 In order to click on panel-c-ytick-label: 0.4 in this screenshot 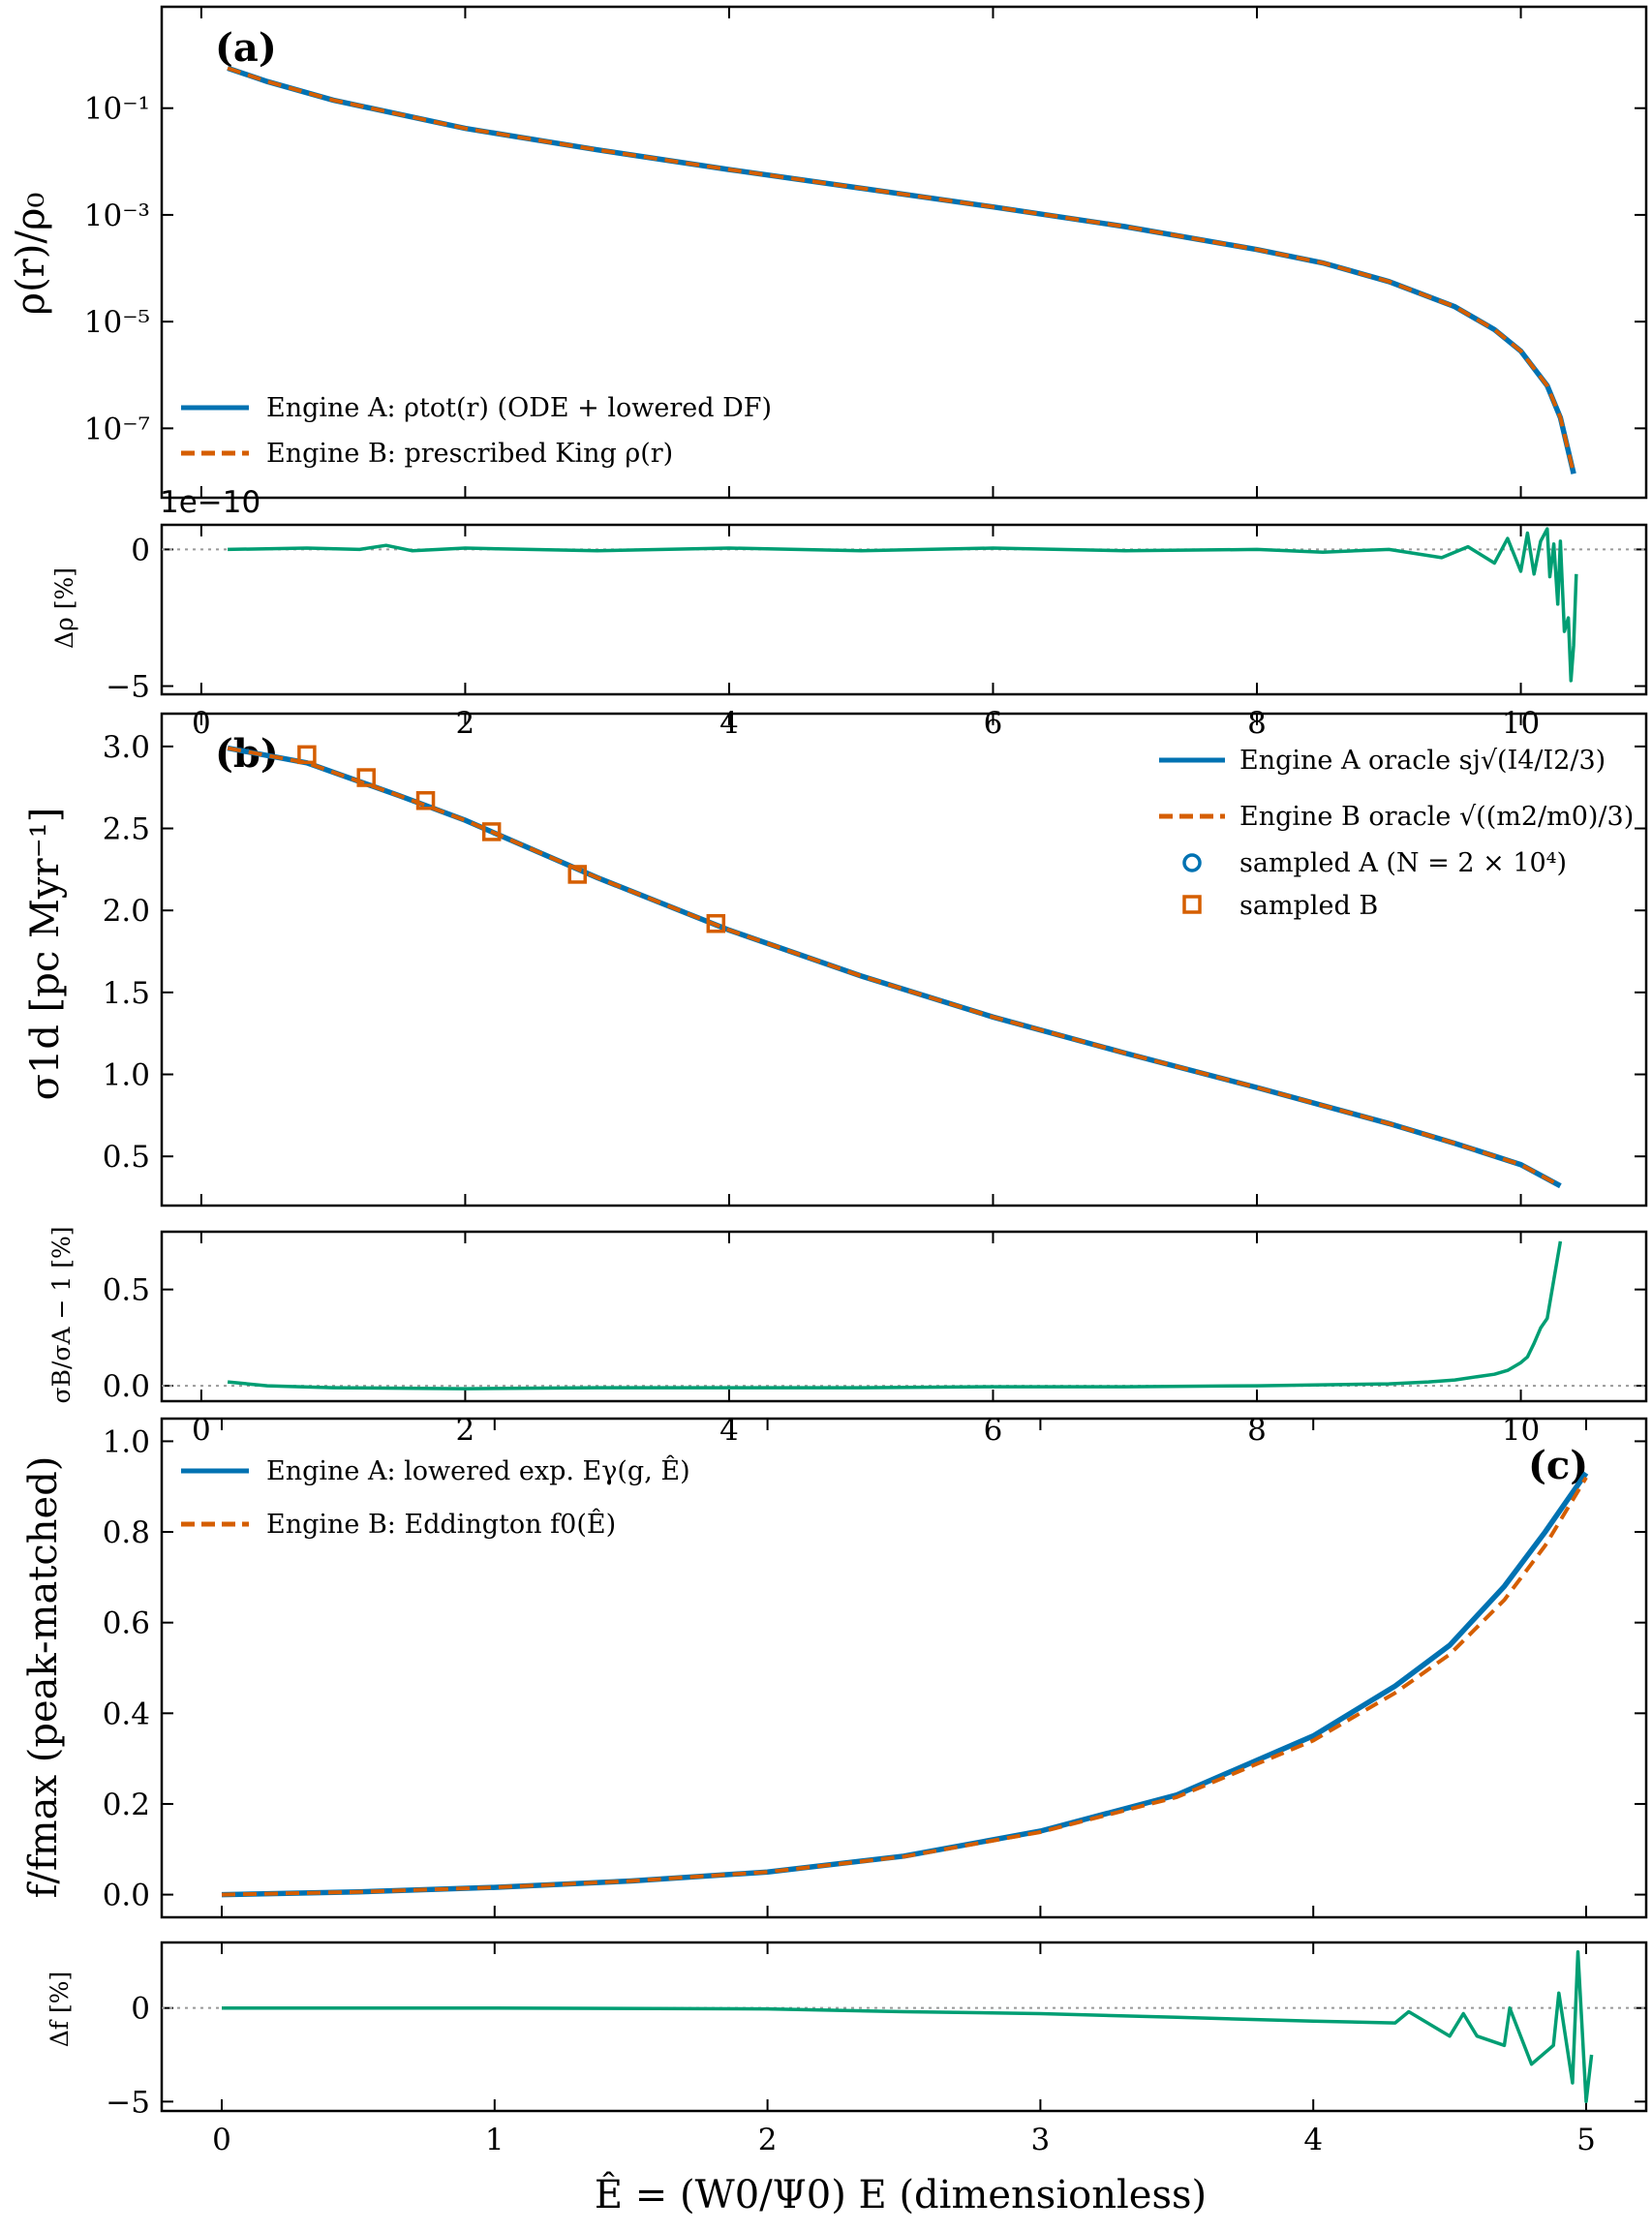, I will do `click(126, 1714)`.